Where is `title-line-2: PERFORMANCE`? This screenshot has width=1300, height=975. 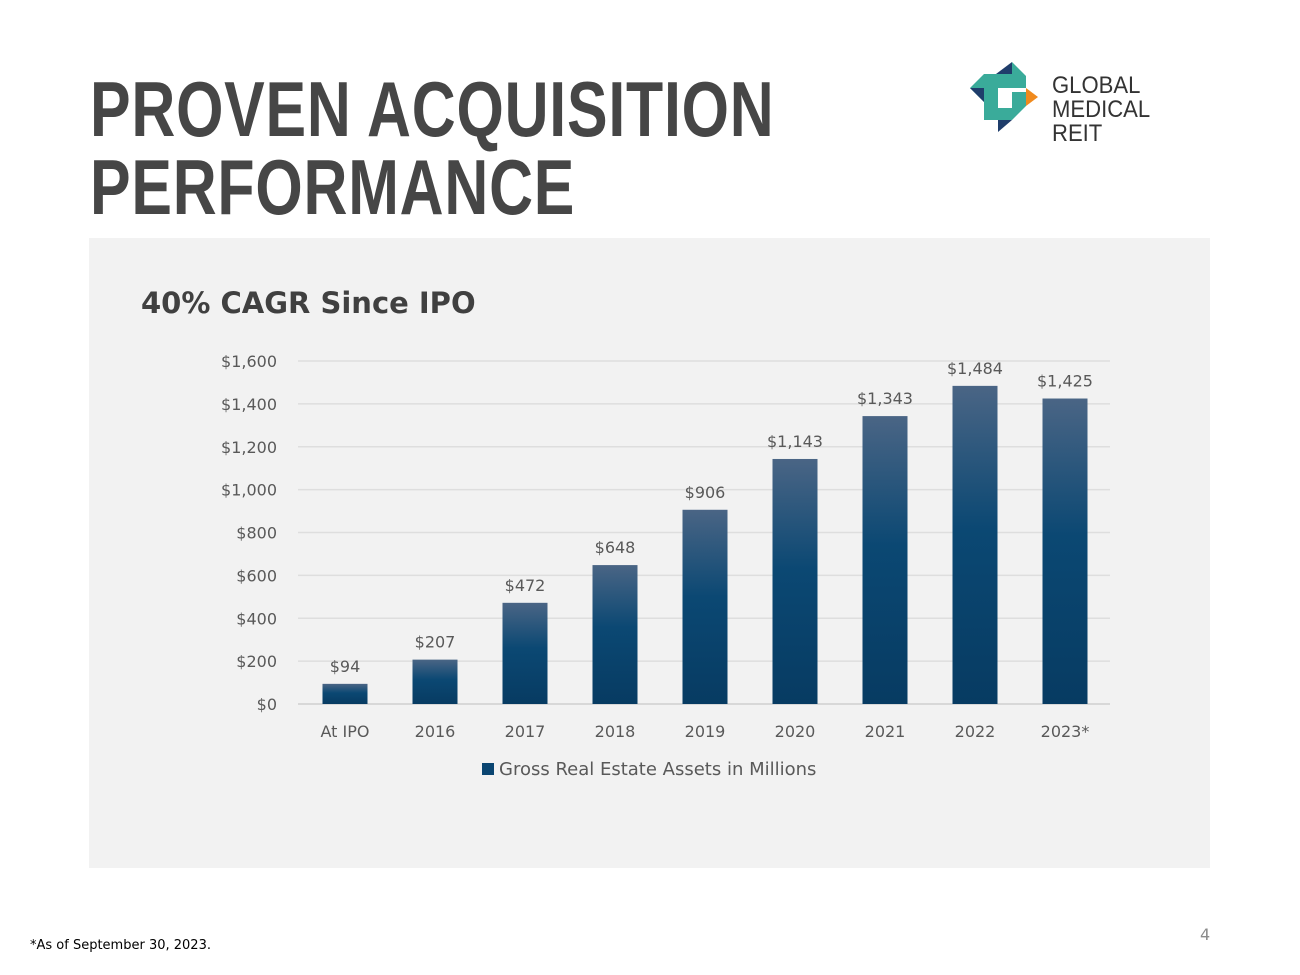
title-line-2: PERFORMANCE is located at coordinates (333, 187).